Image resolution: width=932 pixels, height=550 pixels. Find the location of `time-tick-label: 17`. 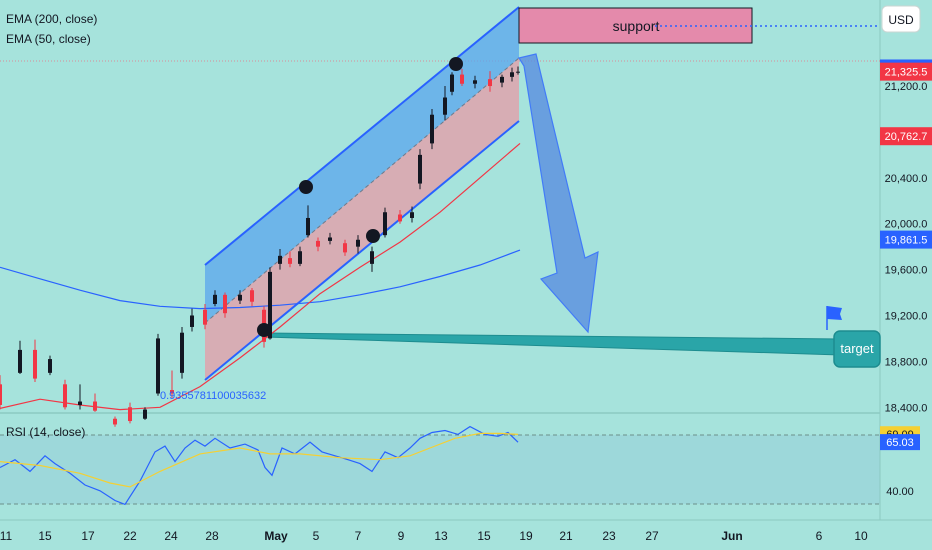

time-tick-label: 17 is located at coordinates (88, 536).